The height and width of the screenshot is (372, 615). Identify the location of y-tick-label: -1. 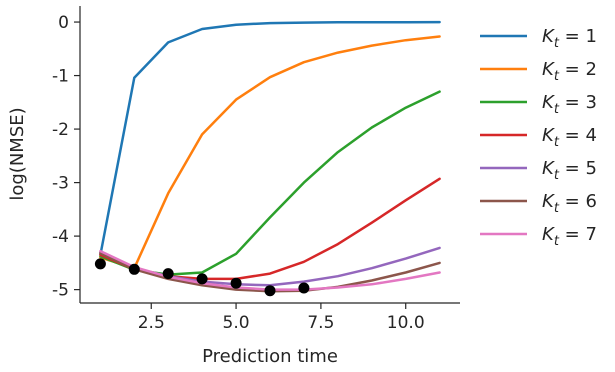
(60, 77).